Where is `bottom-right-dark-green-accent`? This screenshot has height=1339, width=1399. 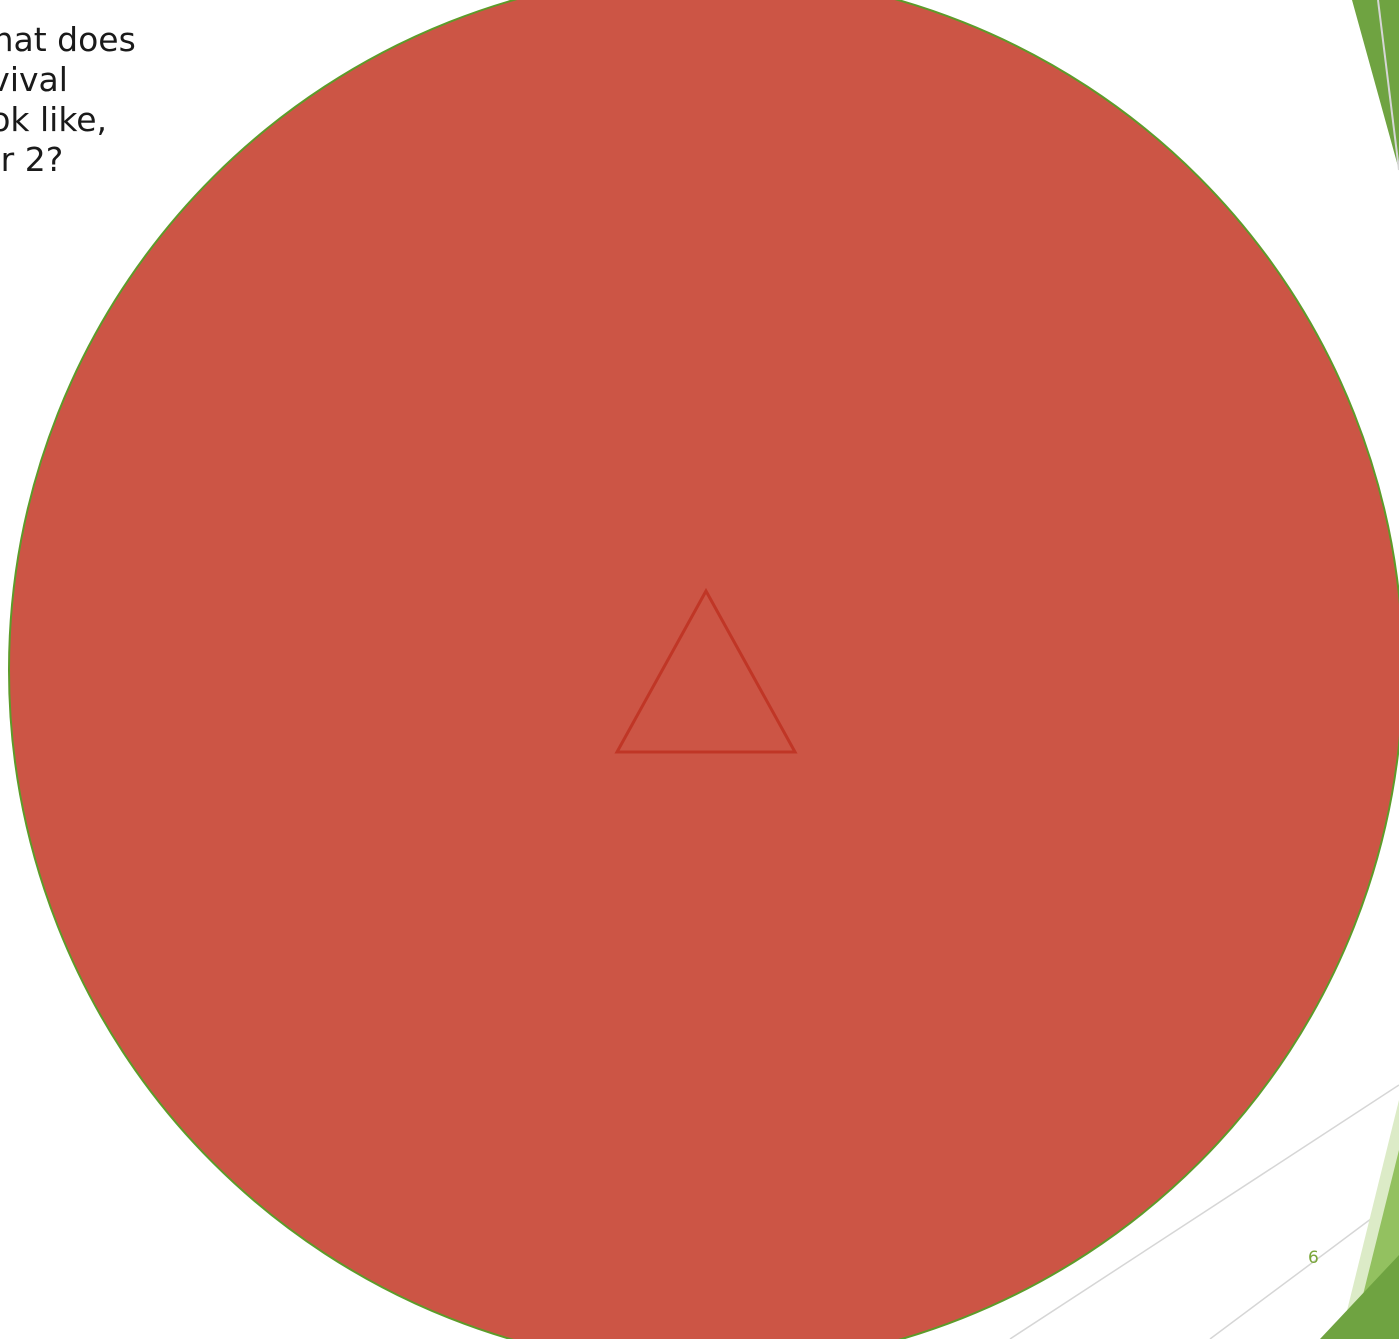 bottom-right-dark-green-accent is located at coordinates (1359, 1297).